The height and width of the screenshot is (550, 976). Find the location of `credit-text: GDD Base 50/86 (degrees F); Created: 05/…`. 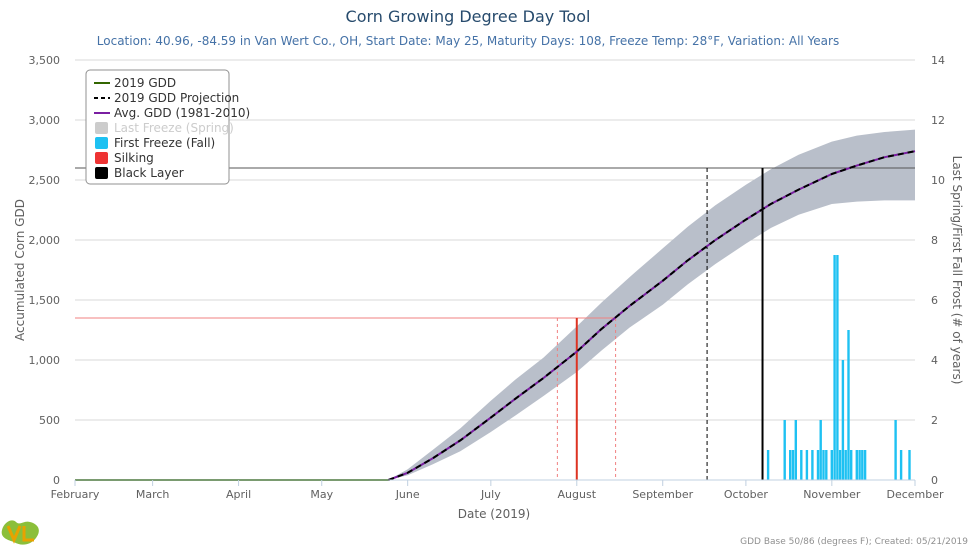

credit-text: GDD Base 50/86 (degrees F); Created: 05/… is located at coordinates (854, 542).